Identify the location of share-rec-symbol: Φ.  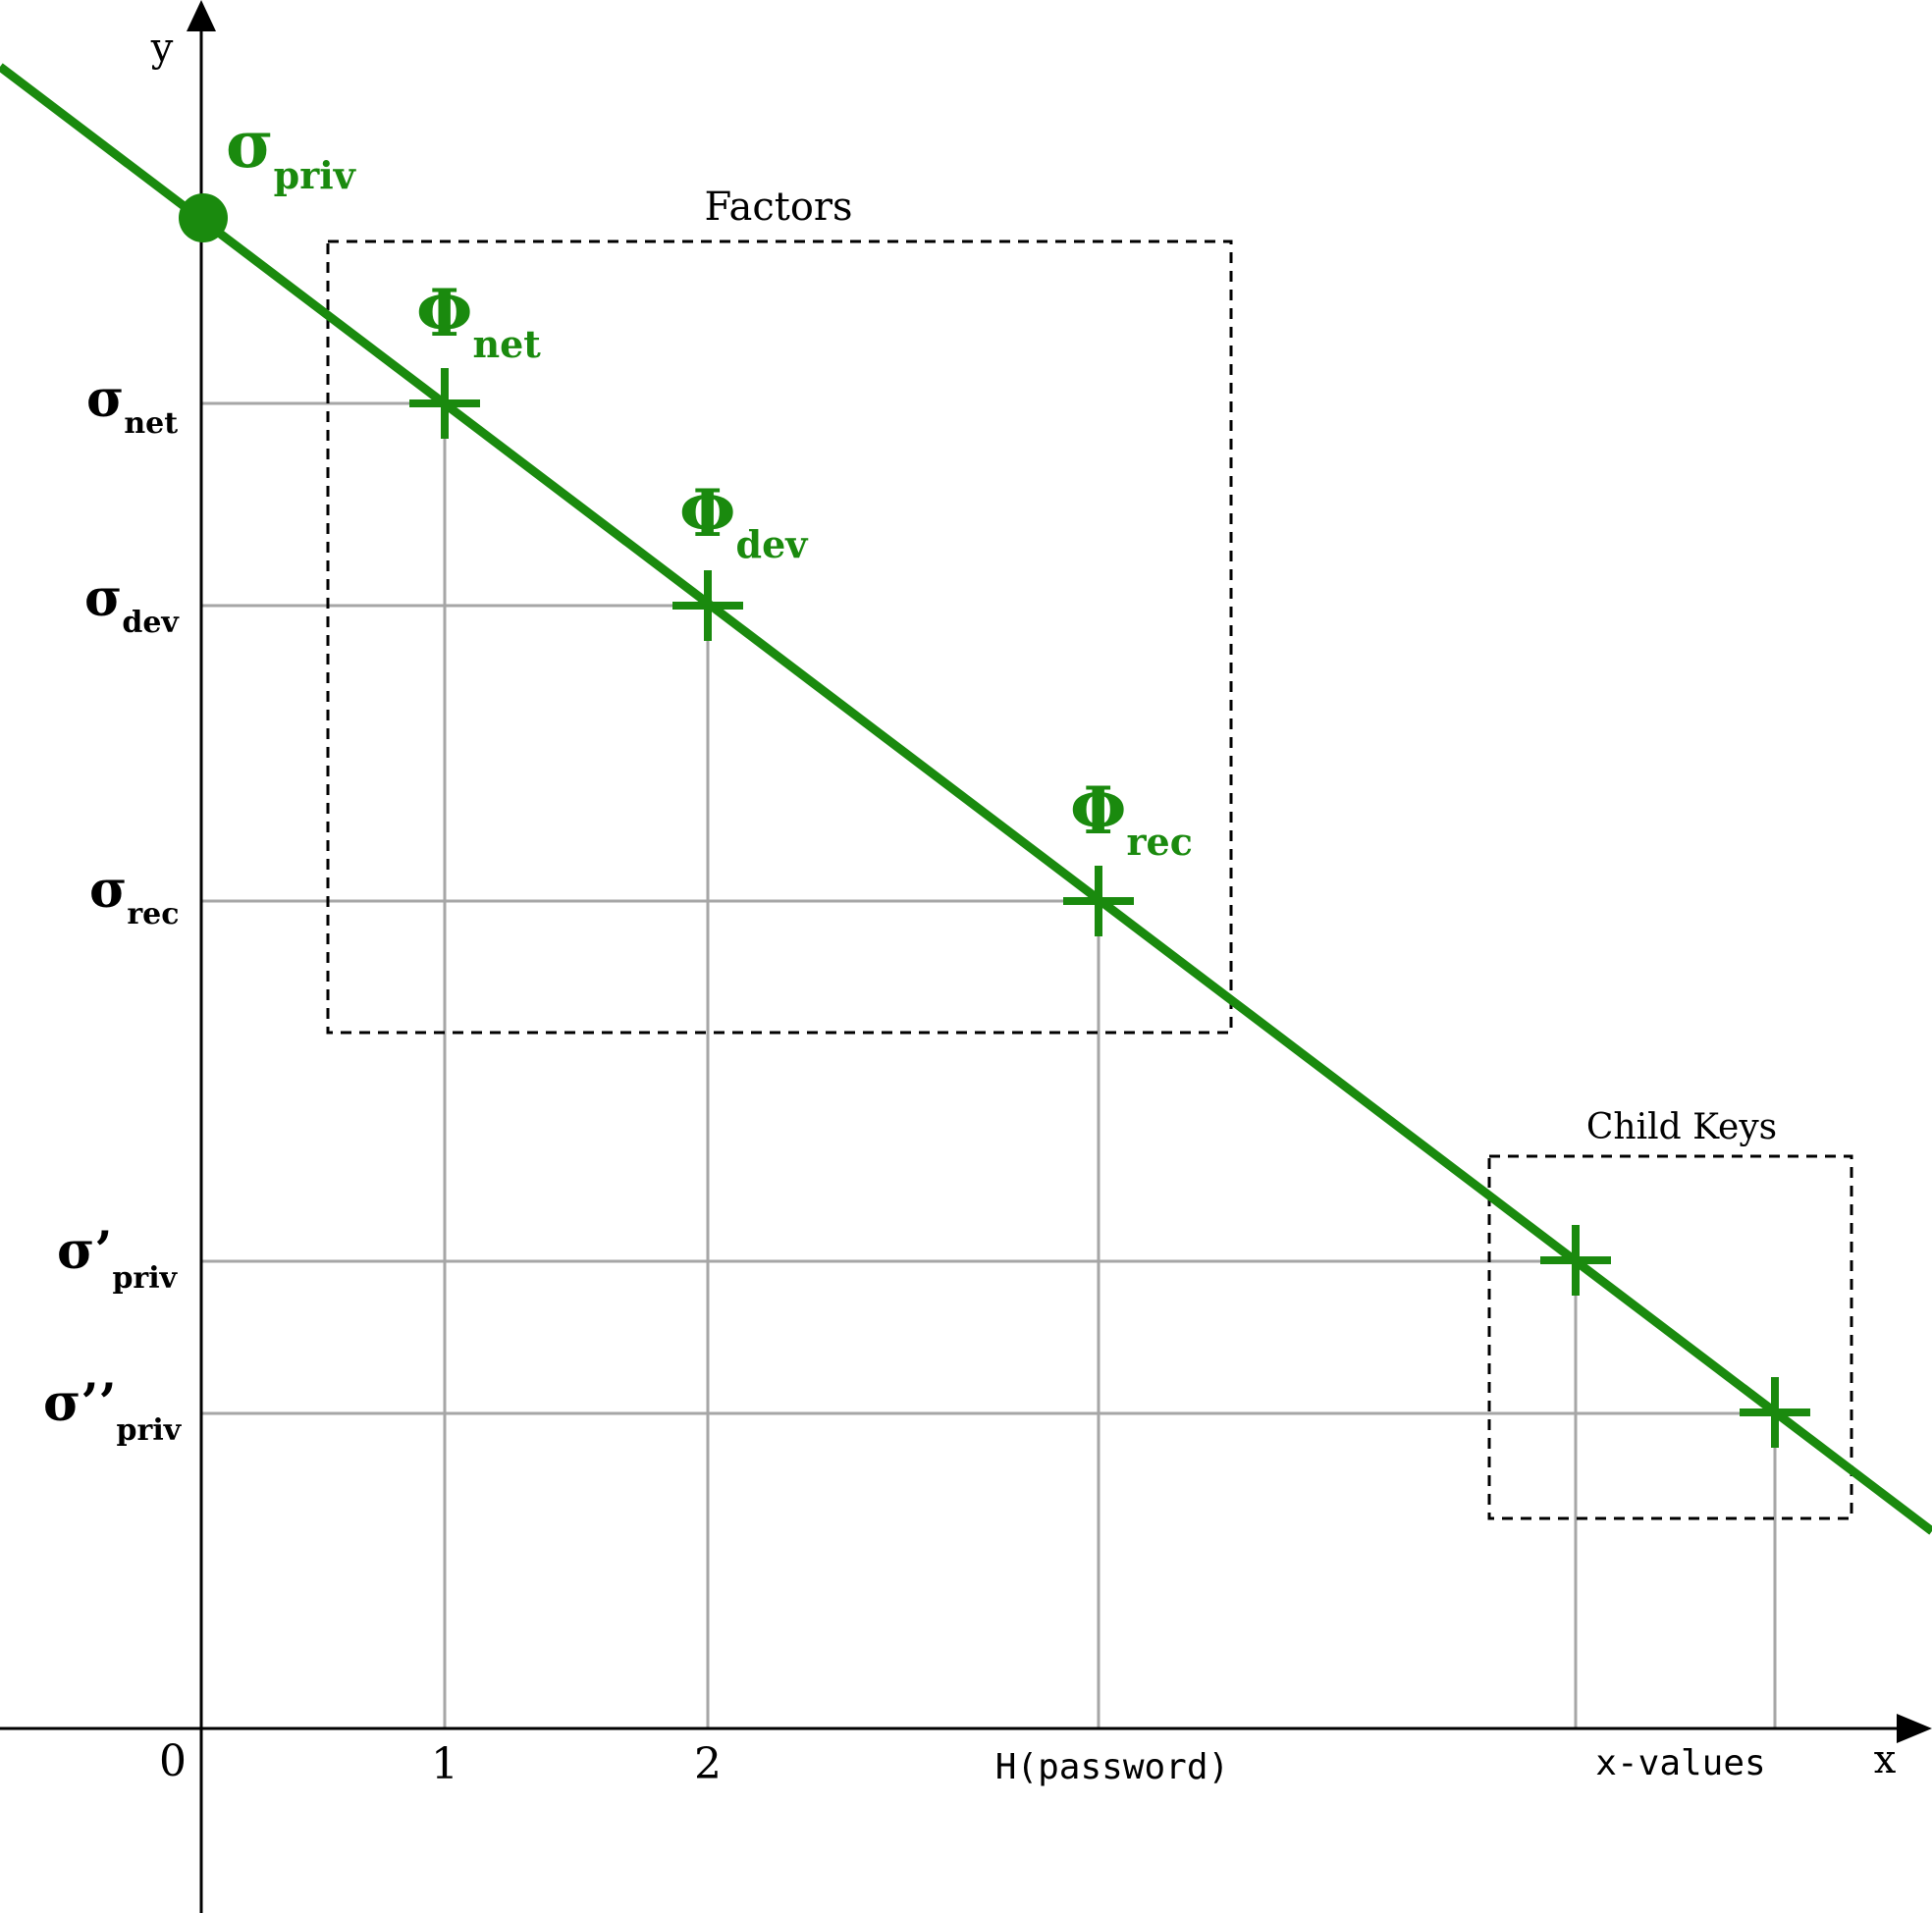
(1098, 810).